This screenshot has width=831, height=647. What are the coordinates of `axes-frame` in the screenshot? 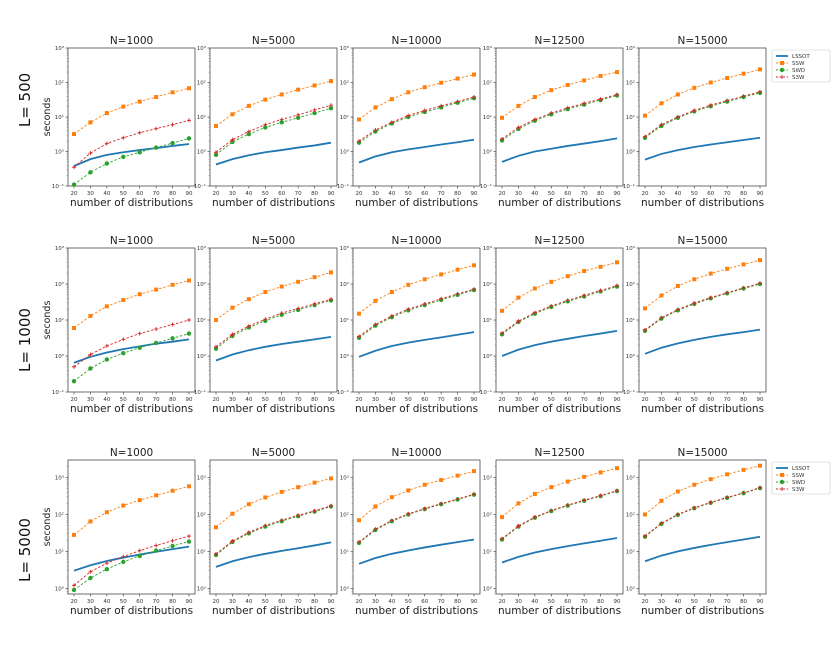 It's located at (559, 117).